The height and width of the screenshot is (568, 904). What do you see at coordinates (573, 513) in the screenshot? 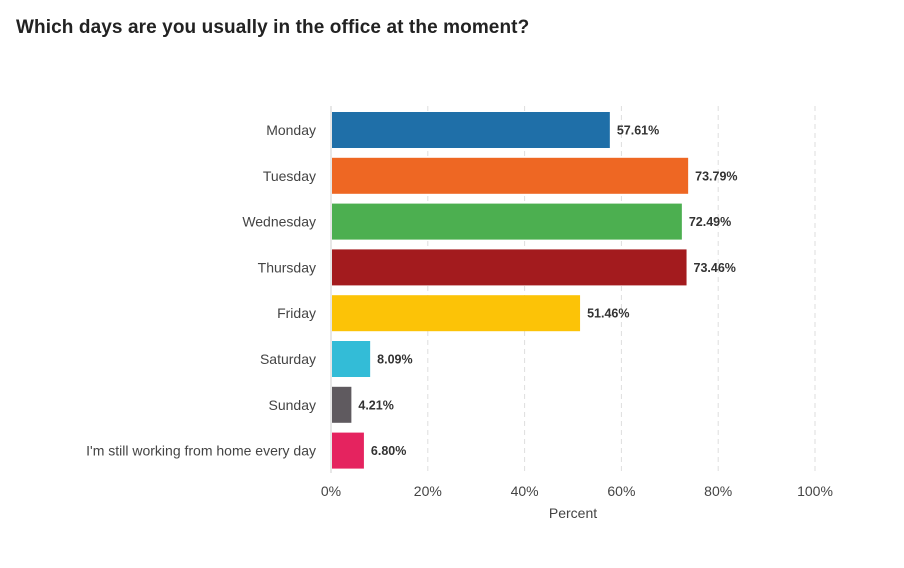
I see `x-axis-title: Percent` at bounding box center [573, 513].